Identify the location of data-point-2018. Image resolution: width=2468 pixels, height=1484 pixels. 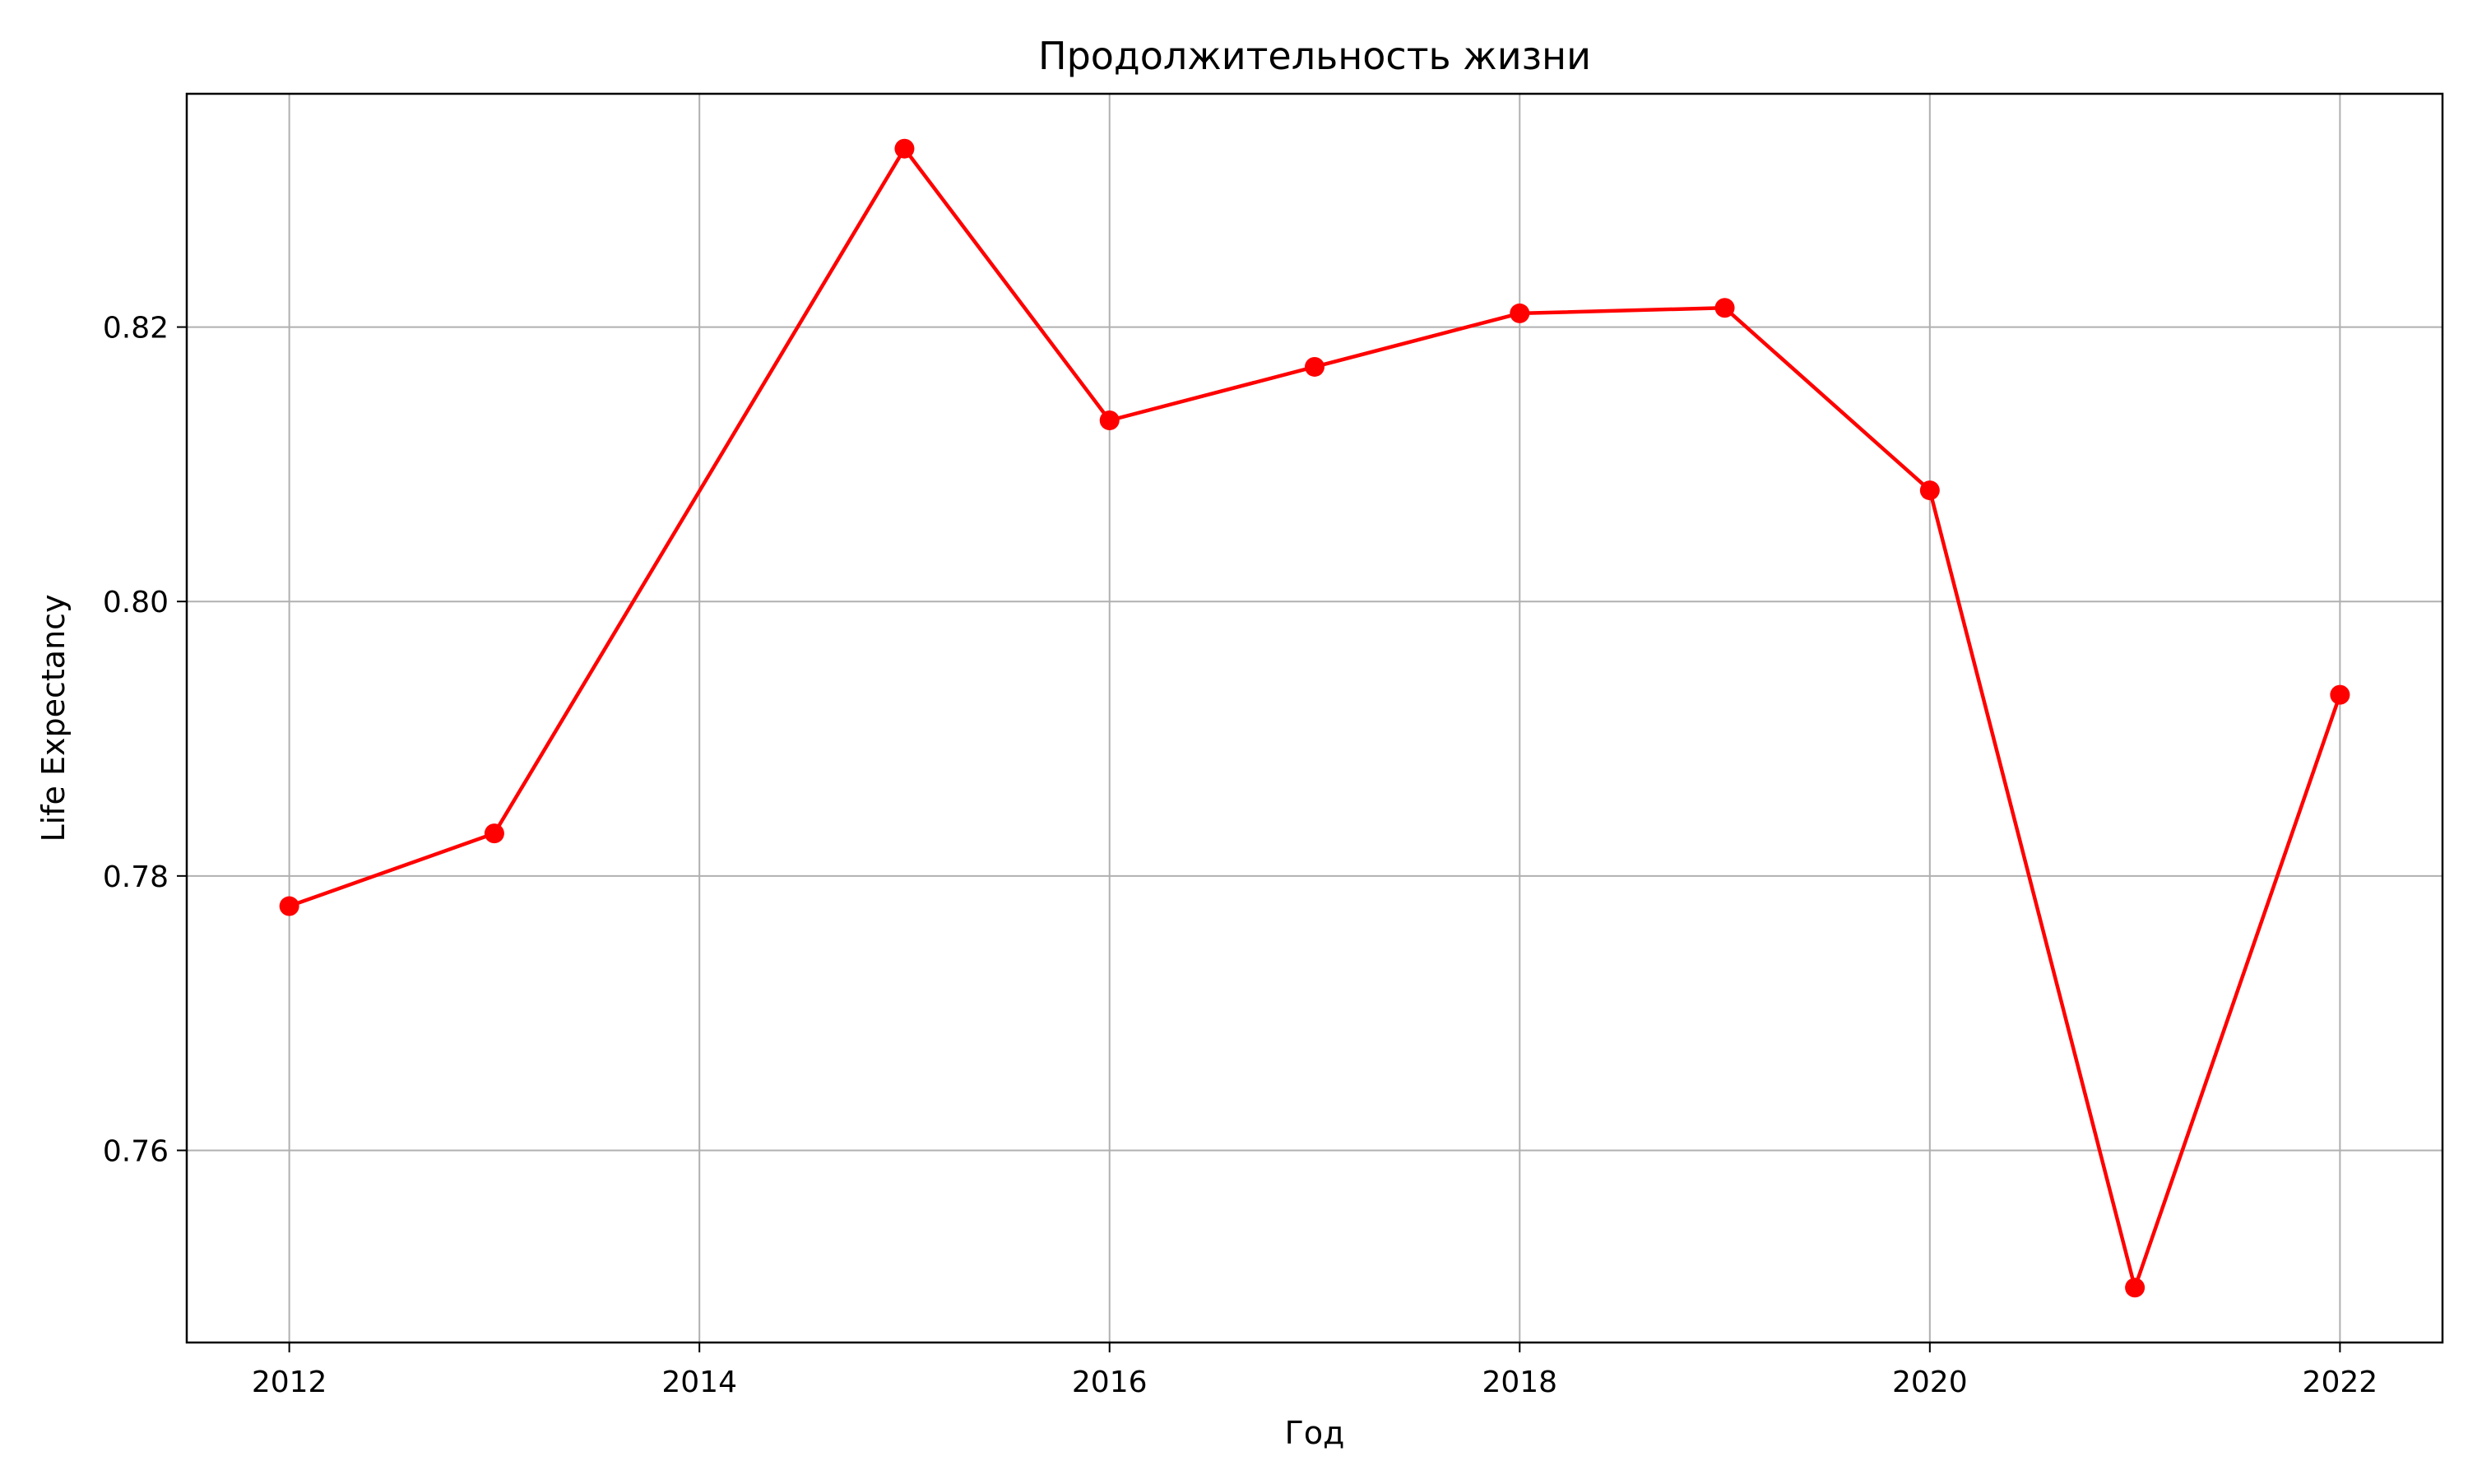
(1520, 313).